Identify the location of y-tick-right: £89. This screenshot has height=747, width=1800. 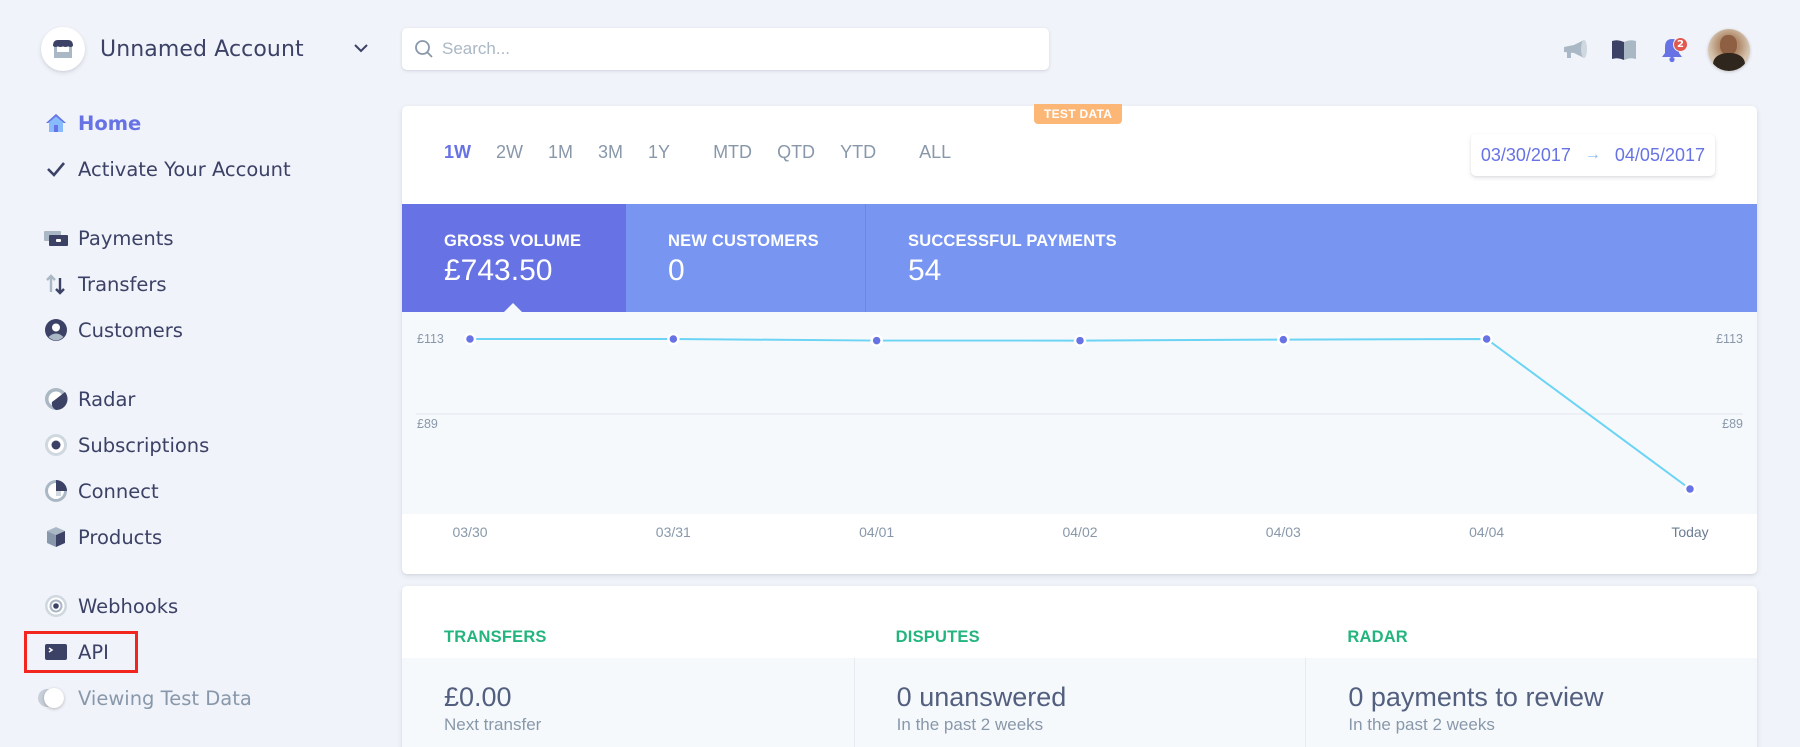
(1732, 424).